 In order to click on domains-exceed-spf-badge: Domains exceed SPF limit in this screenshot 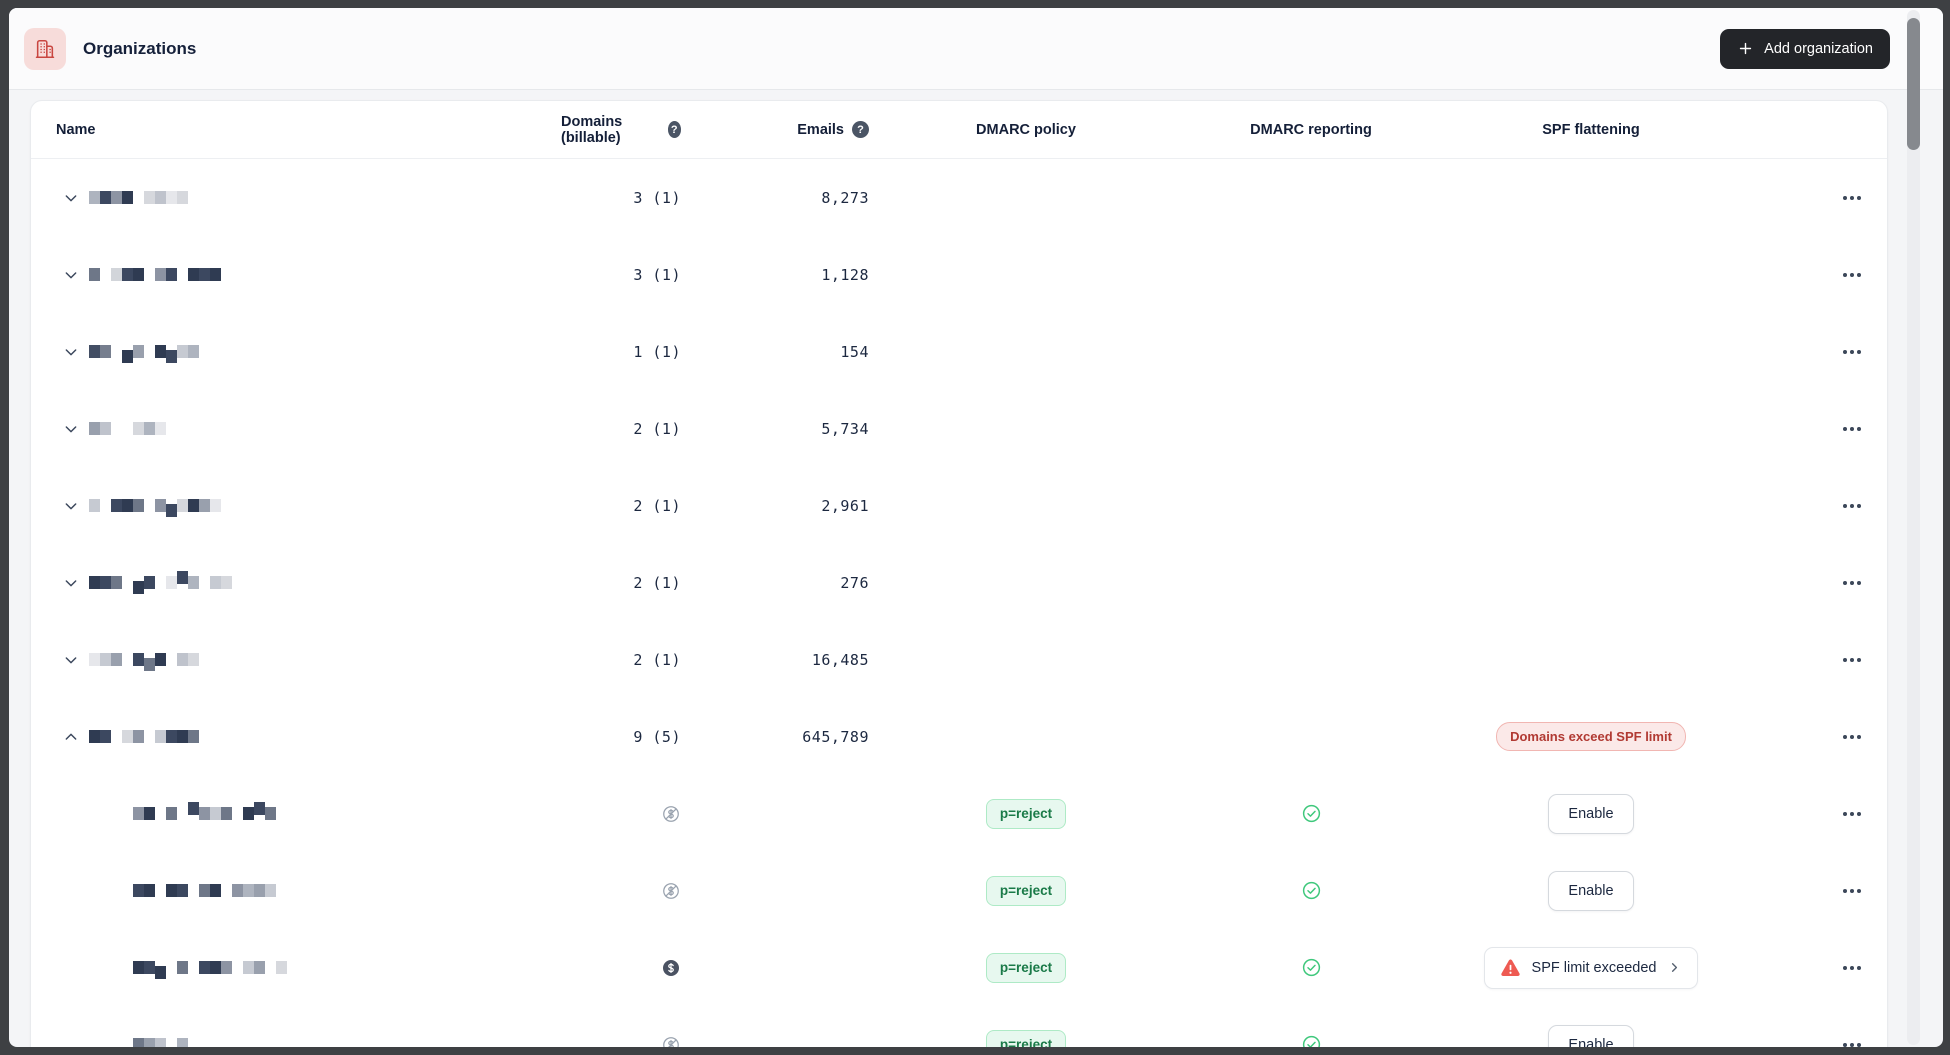, I will do `click(1591, 736)`.